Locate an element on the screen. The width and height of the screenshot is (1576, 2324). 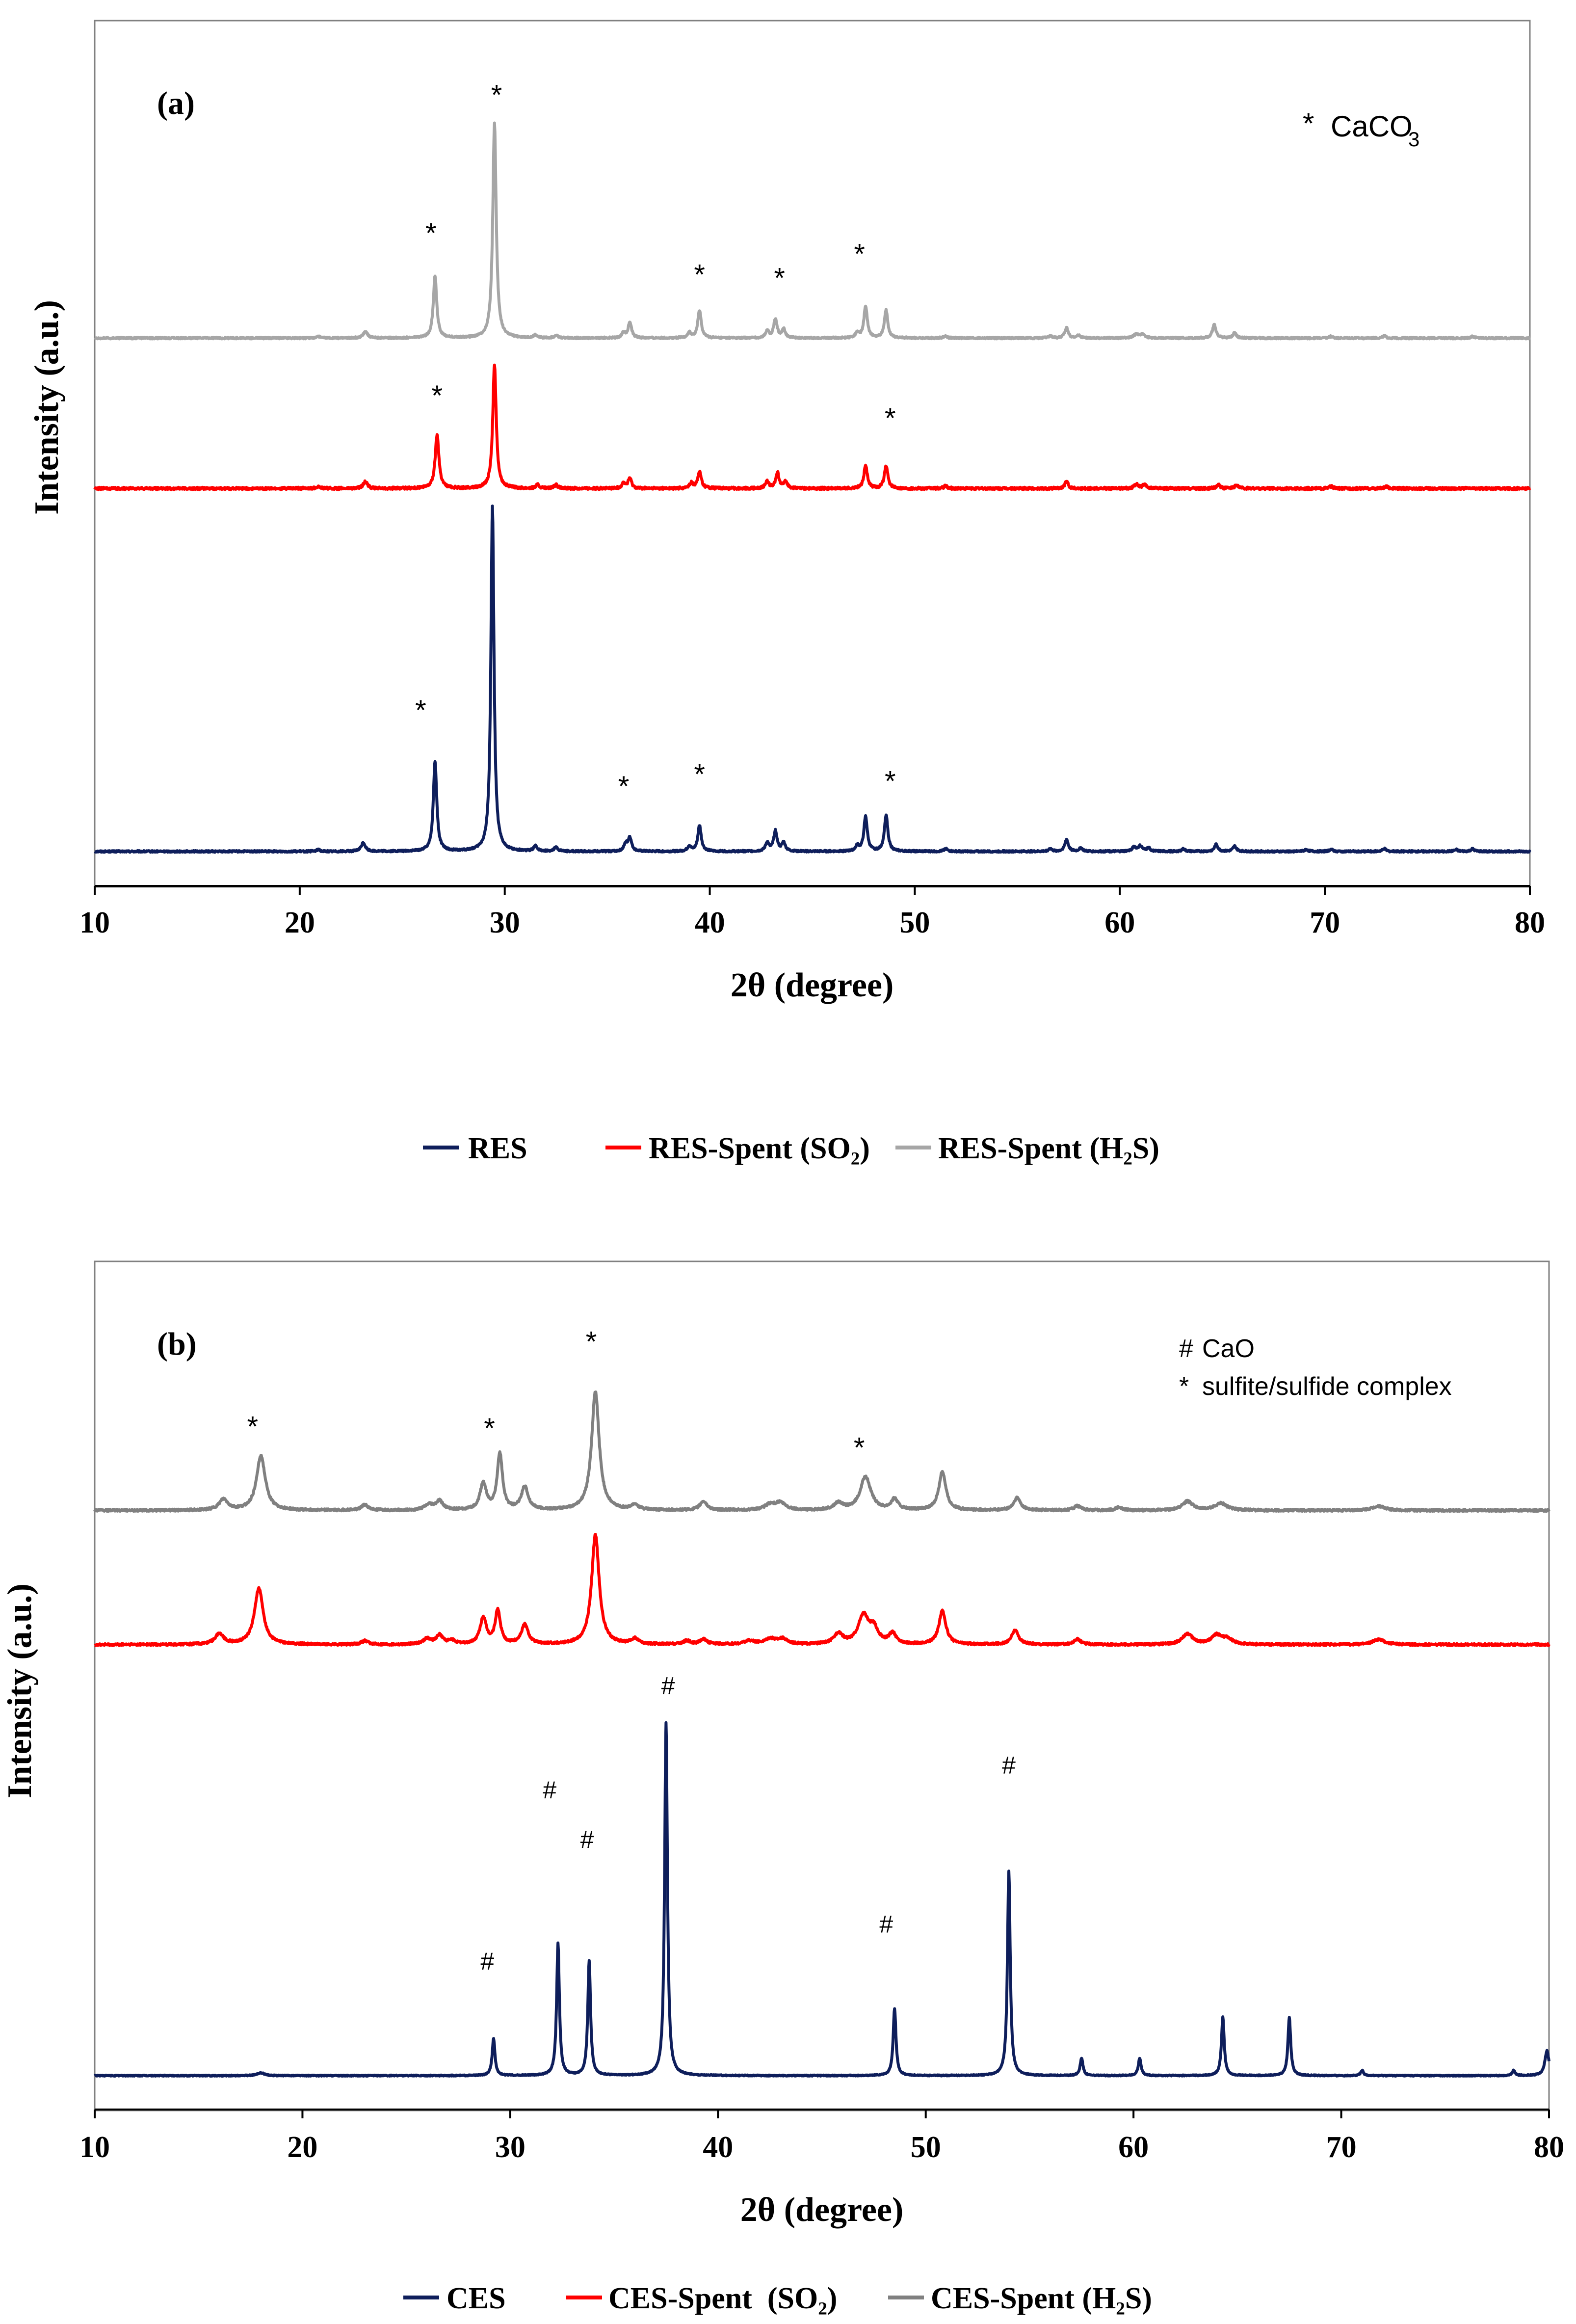
peak-label-ces-3: # is located at coordinates (668, 1686).